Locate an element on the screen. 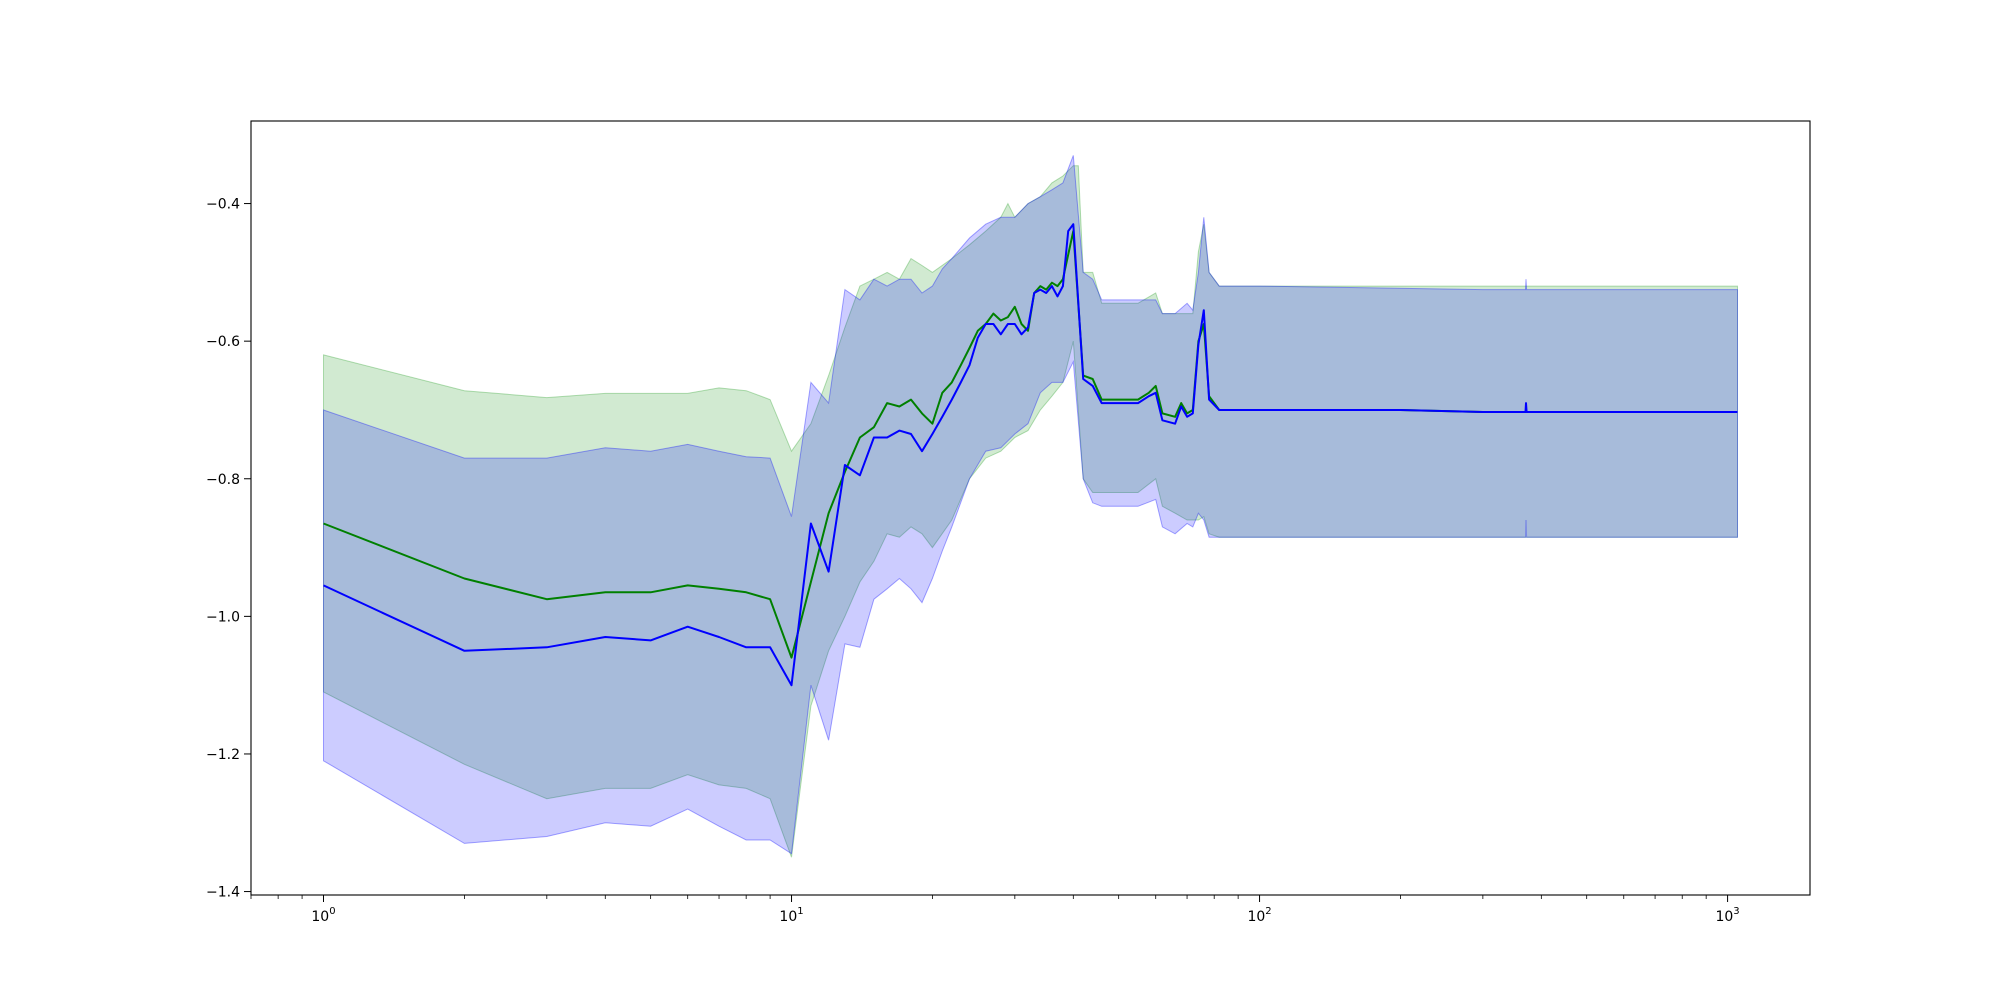  y-tick-label: −1.0 is located at coordinates (223, 617).